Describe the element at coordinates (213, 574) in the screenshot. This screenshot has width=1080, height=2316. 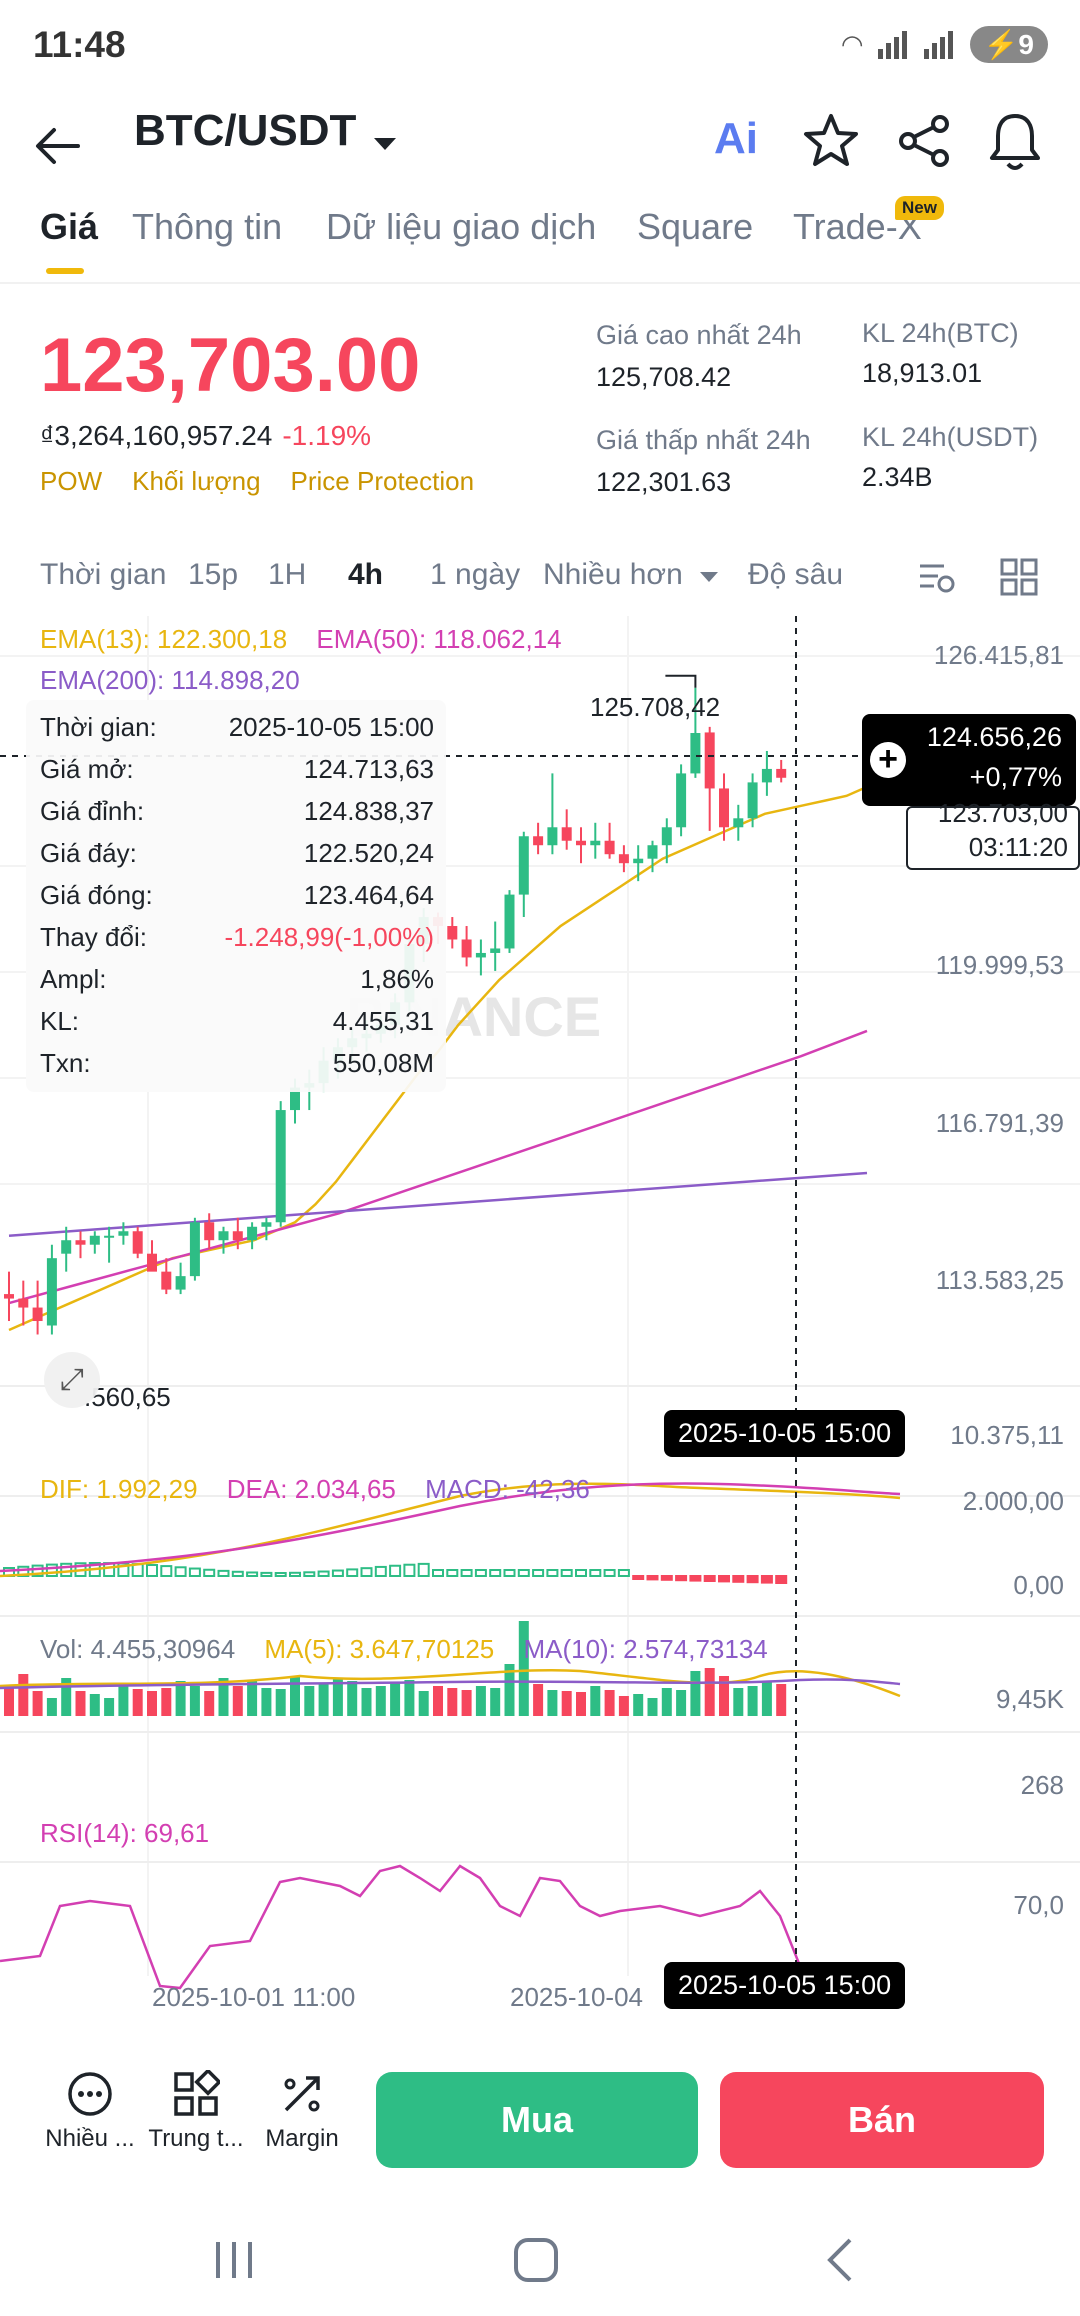
I see `tf-15m: 15p` at that location.